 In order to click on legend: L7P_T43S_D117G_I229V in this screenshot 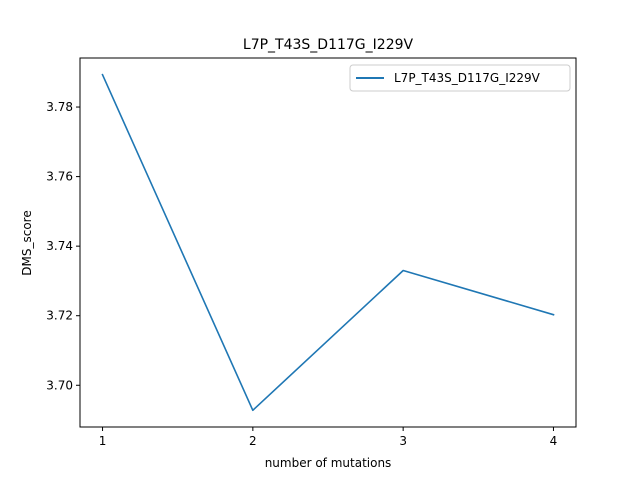, I will do `click(460, 78)`.